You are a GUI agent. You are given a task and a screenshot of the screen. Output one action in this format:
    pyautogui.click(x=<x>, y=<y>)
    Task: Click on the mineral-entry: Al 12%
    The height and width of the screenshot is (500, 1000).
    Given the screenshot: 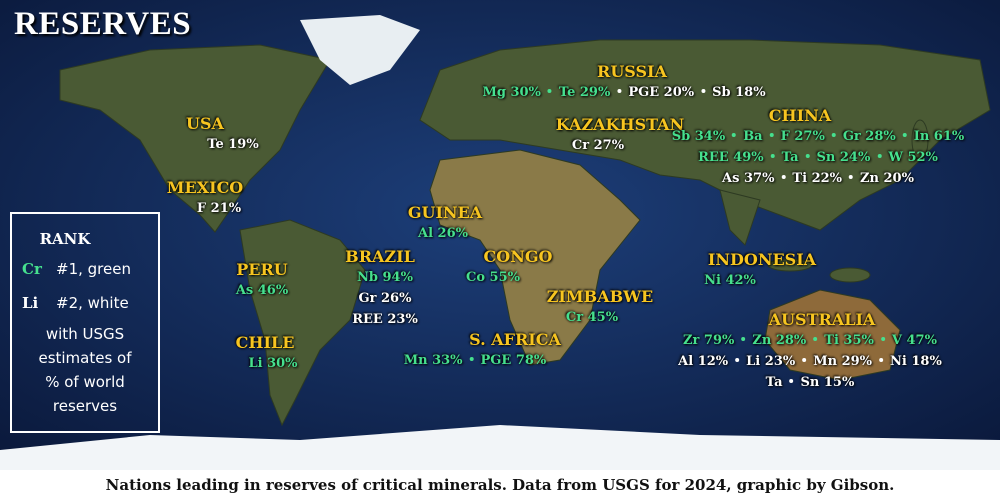 What is the action you would take?
    pyautogui.click(x=703, y=361)
    